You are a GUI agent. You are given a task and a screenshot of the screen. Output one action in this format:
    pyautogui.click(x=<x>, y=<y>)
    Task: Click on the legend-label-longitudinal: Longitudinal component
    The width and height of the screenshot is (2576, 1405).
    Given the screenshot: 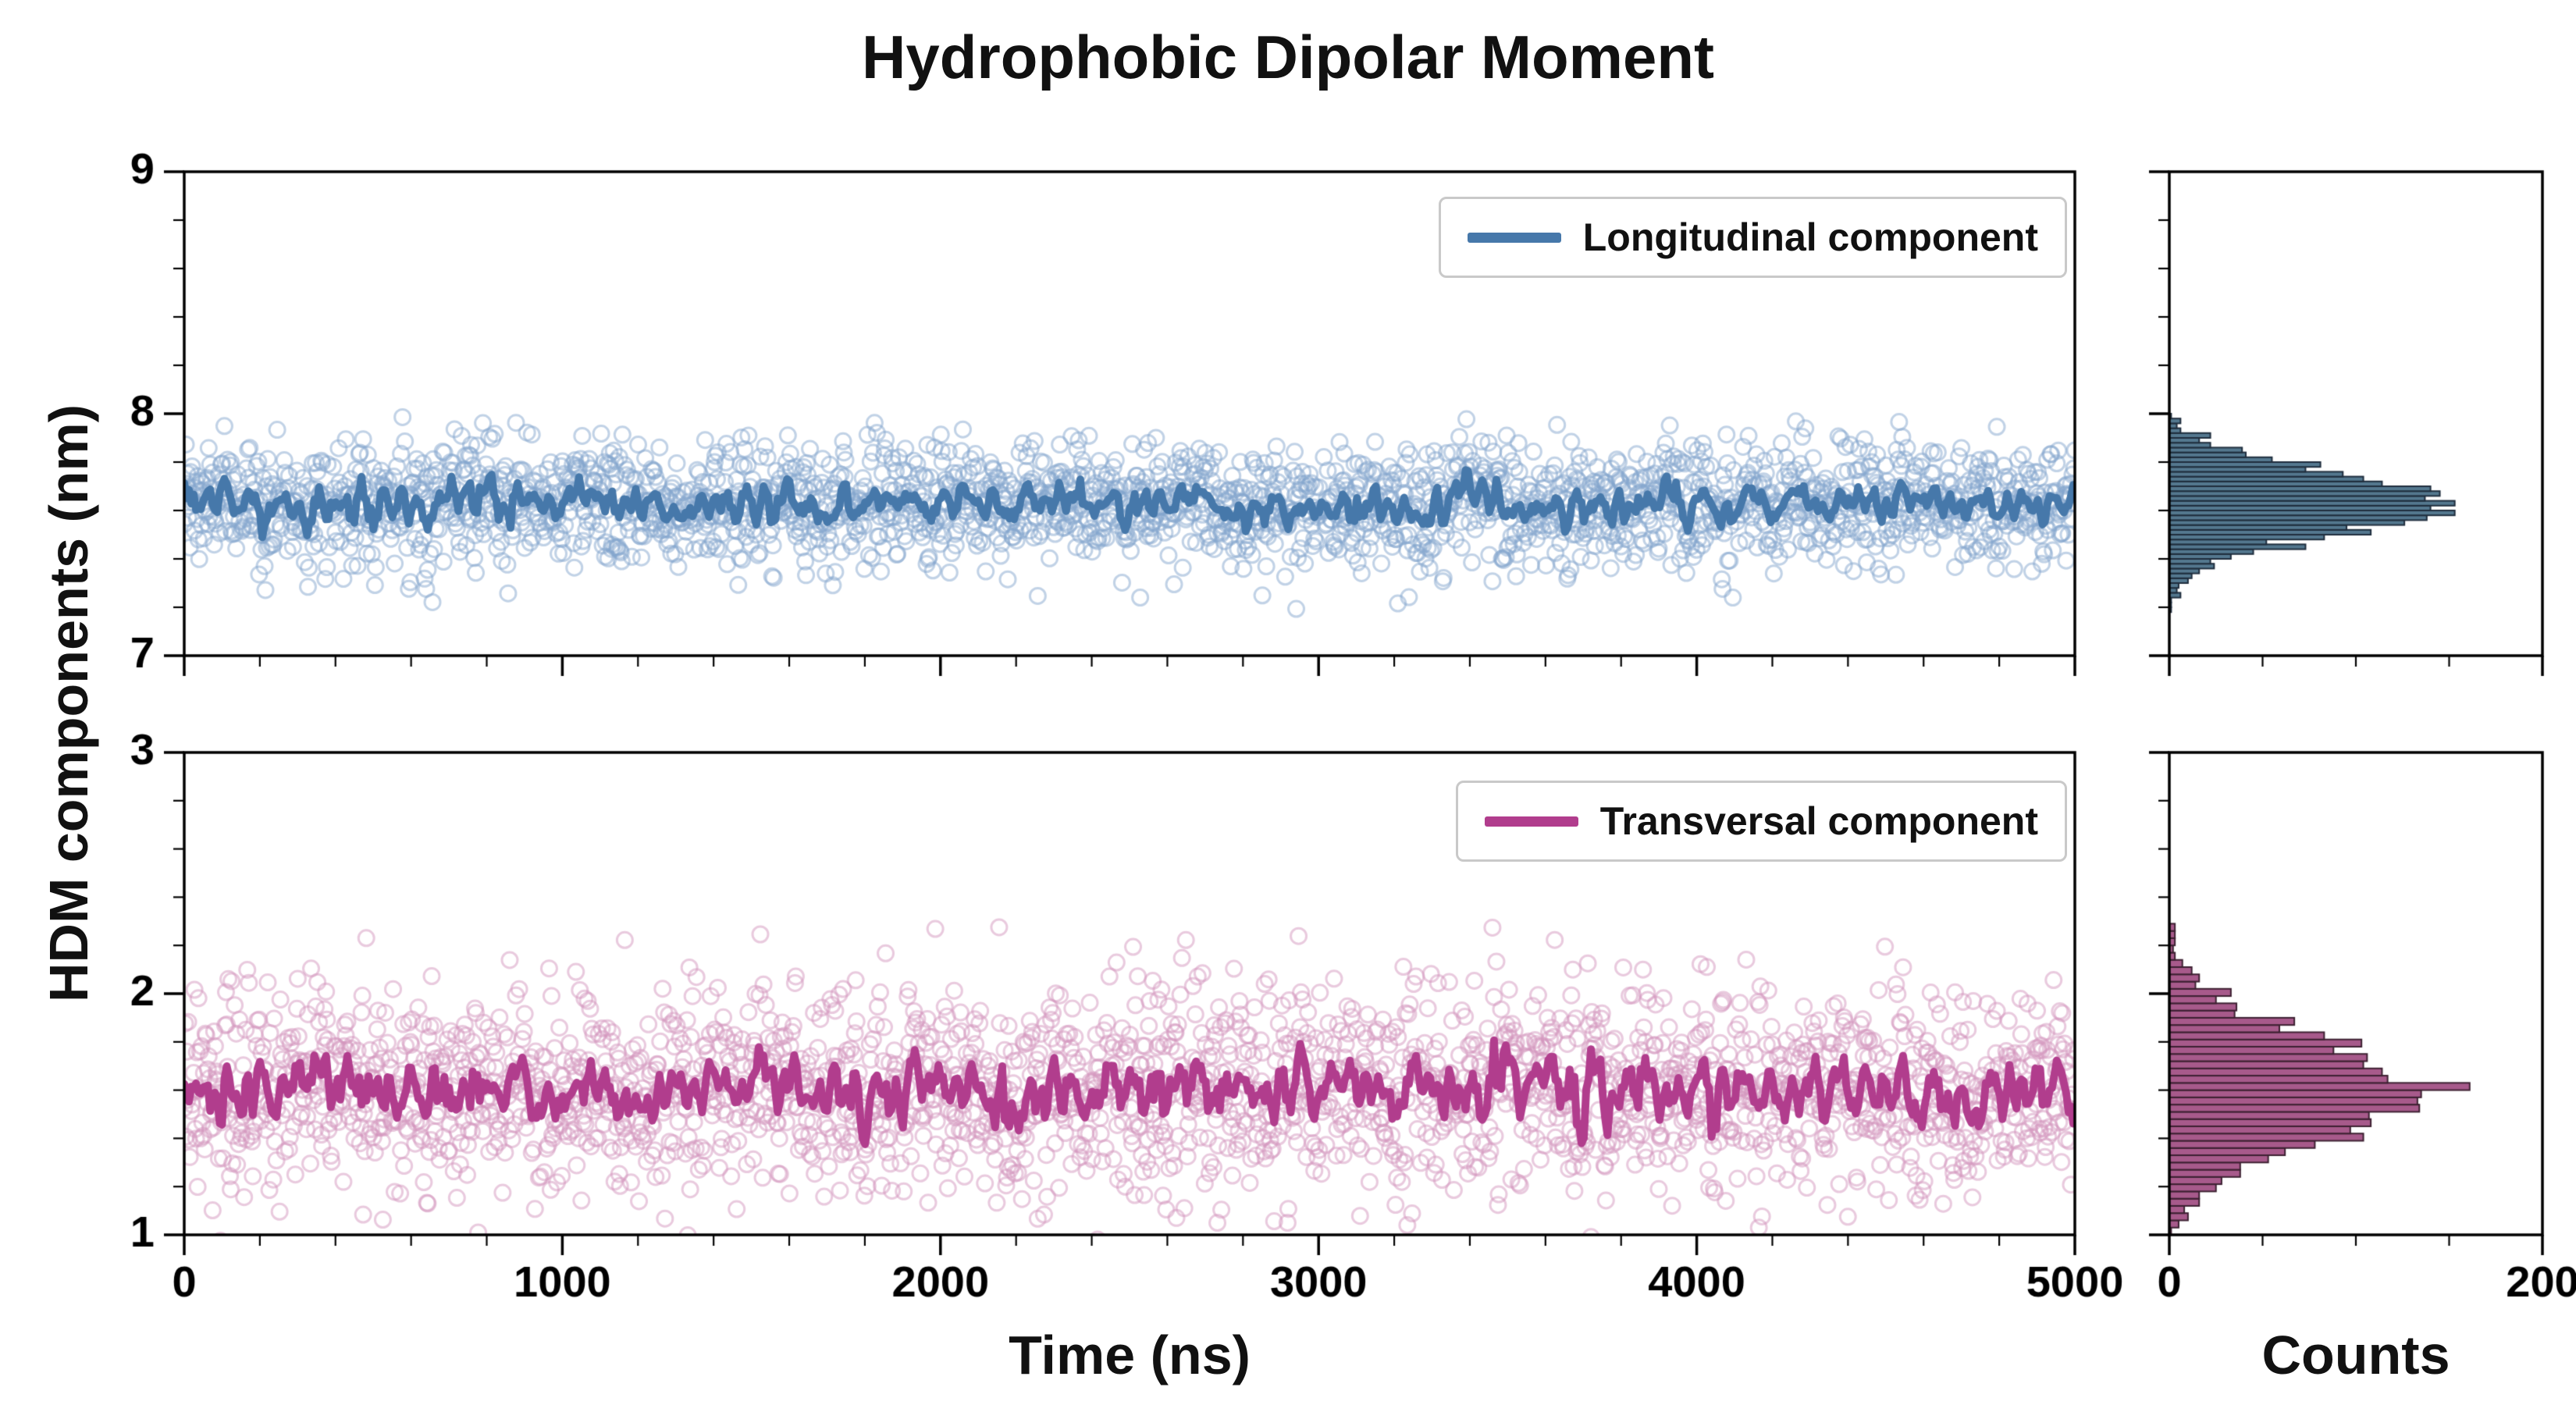 What is the action you would take?
    pyautogui.click(x=1810, y=237)
    